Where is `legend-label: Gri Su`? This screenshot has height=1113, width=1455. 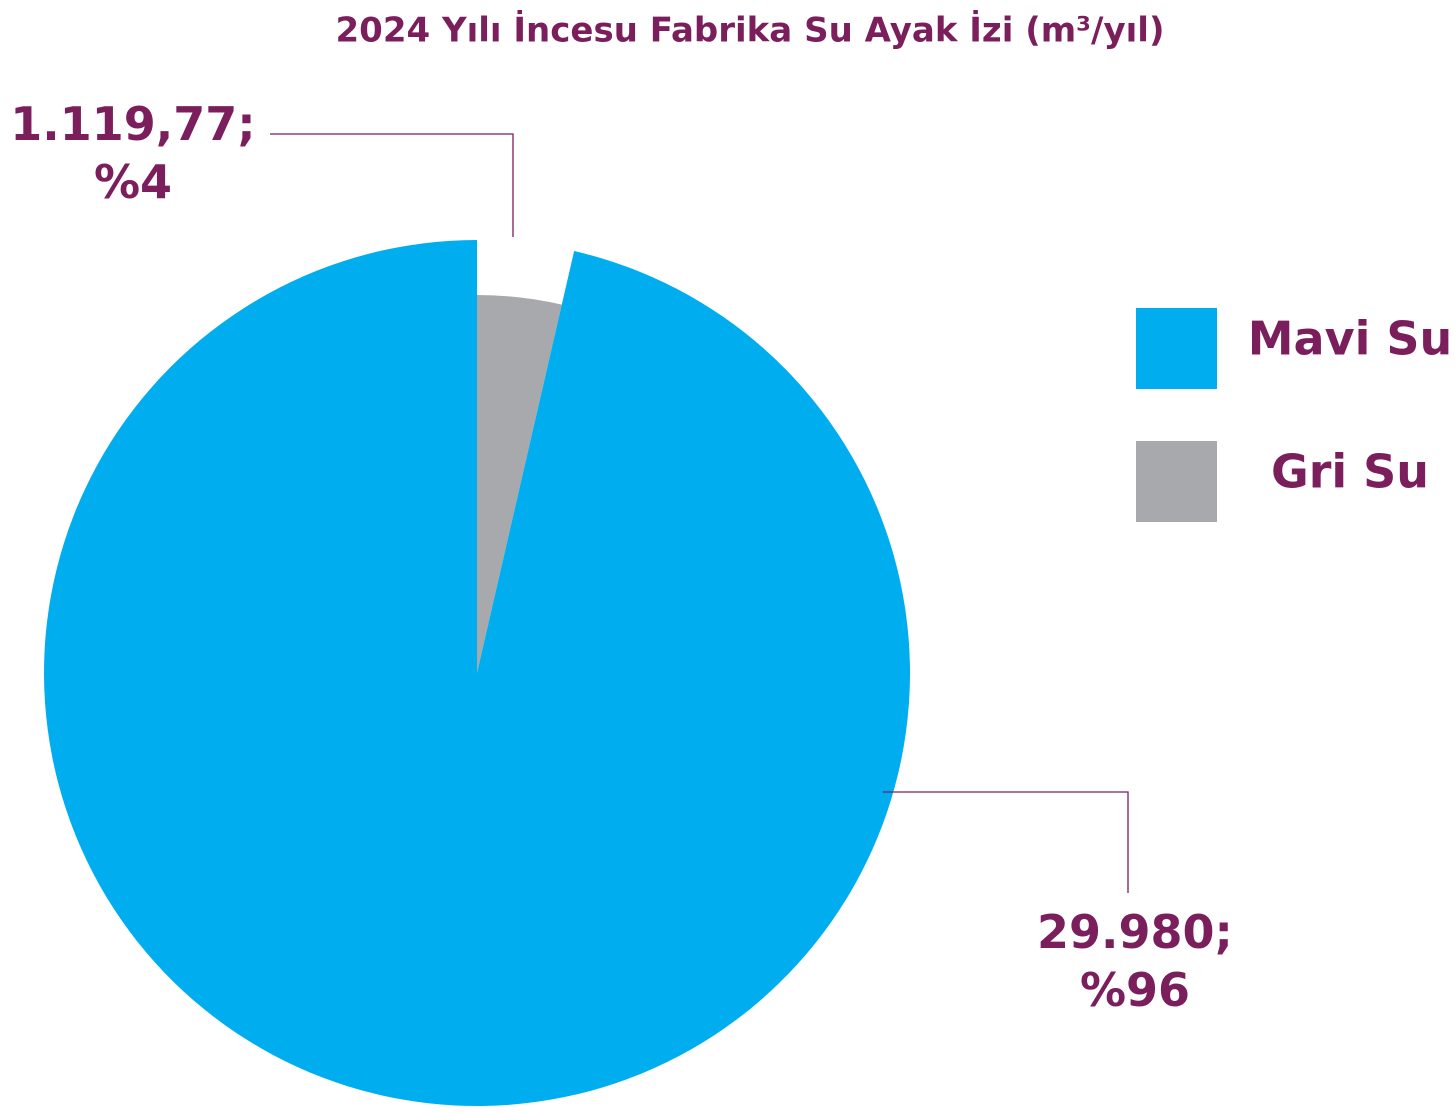 legend-label: Gri Su is located at coordinates (1350, 472).